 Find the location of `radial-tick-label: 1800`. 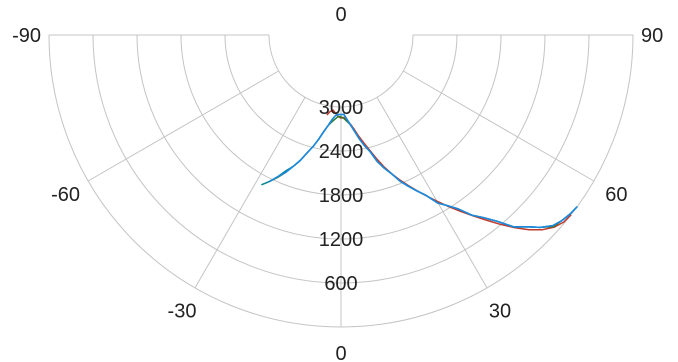

radial-tick-label: 1800 is located at coordinates (341, 196).